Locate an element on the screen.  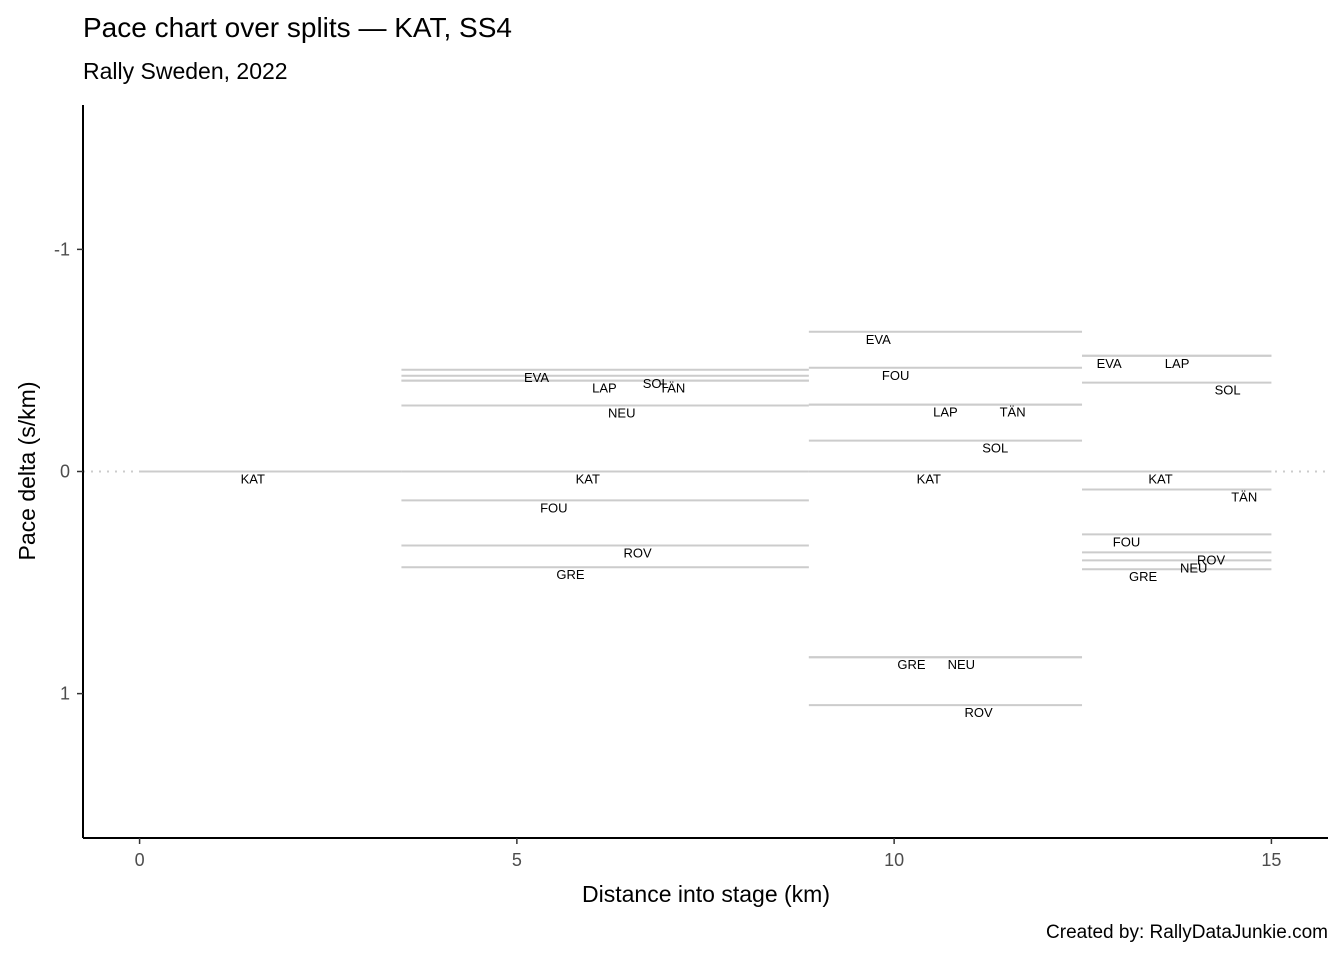
x-axis-label: Distance into stage (km) is located at coordinates (706, 894).